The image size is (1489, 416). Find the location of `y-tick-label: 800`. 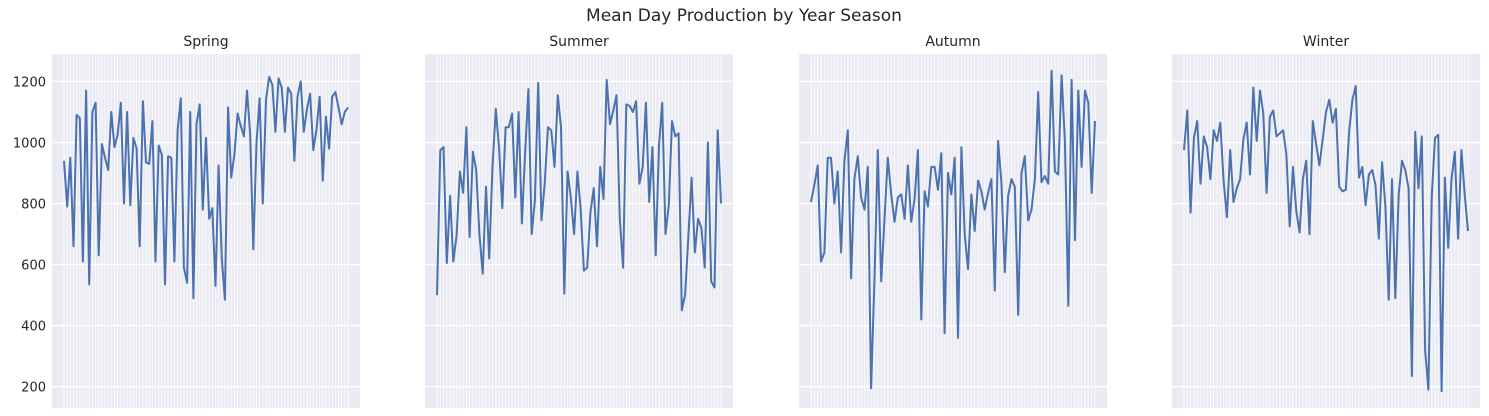

y-tick-label: 800 is located at coordinates (33, 205).